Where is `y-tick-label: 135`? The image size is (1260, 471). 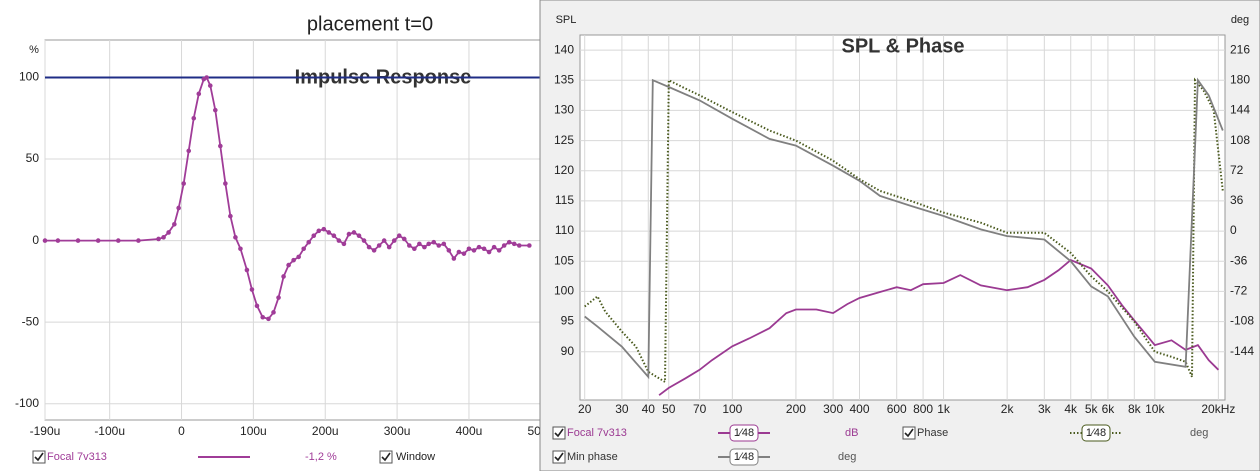 y-tick-label: 135 is located at coordinates (564, 79).